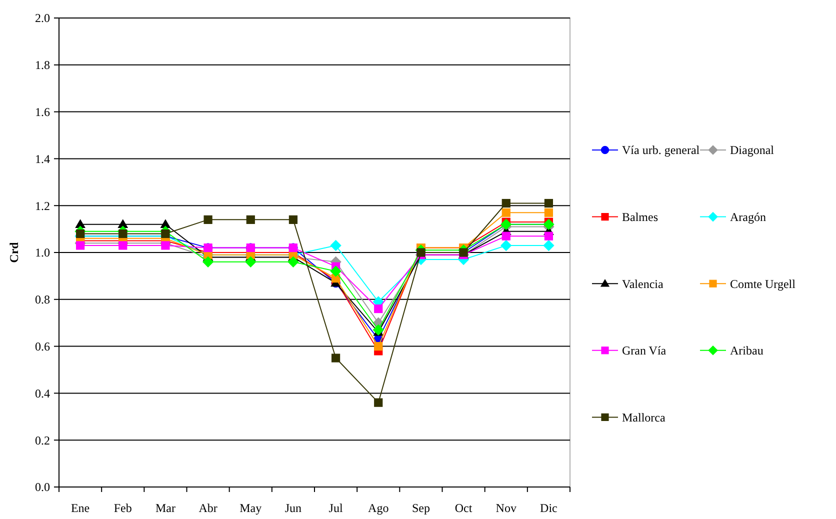  What do you see at coordinates (14, 252) in the screenshot?
I see `y-axis-title: Crd` at bounding box center [14, 252].